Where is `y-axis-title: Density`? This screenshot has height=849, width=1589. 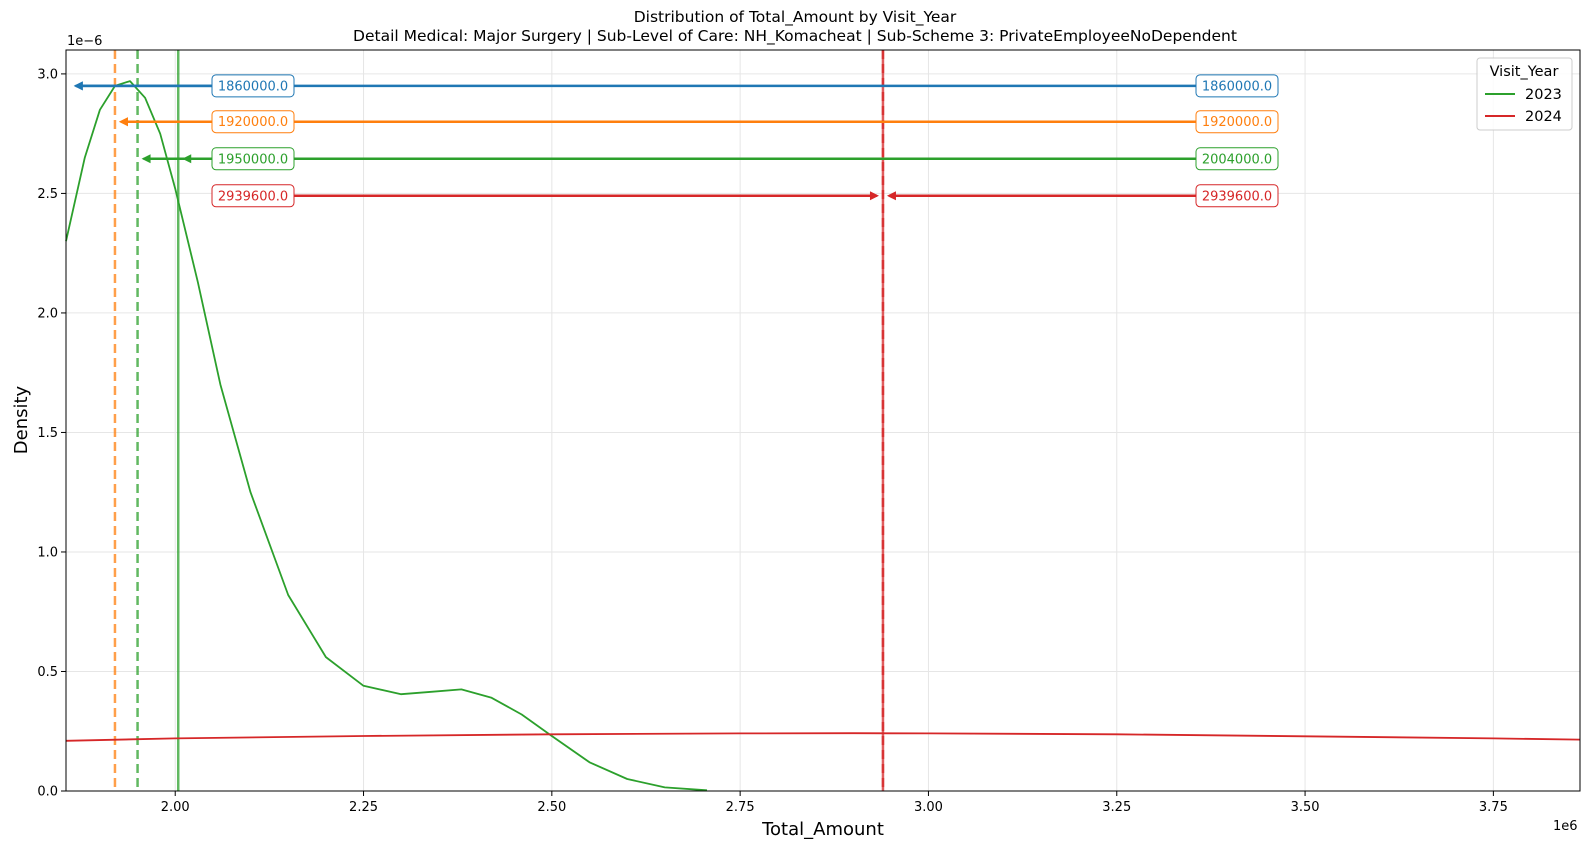
y-axis-title: Density is located at coordinates (21, 419).